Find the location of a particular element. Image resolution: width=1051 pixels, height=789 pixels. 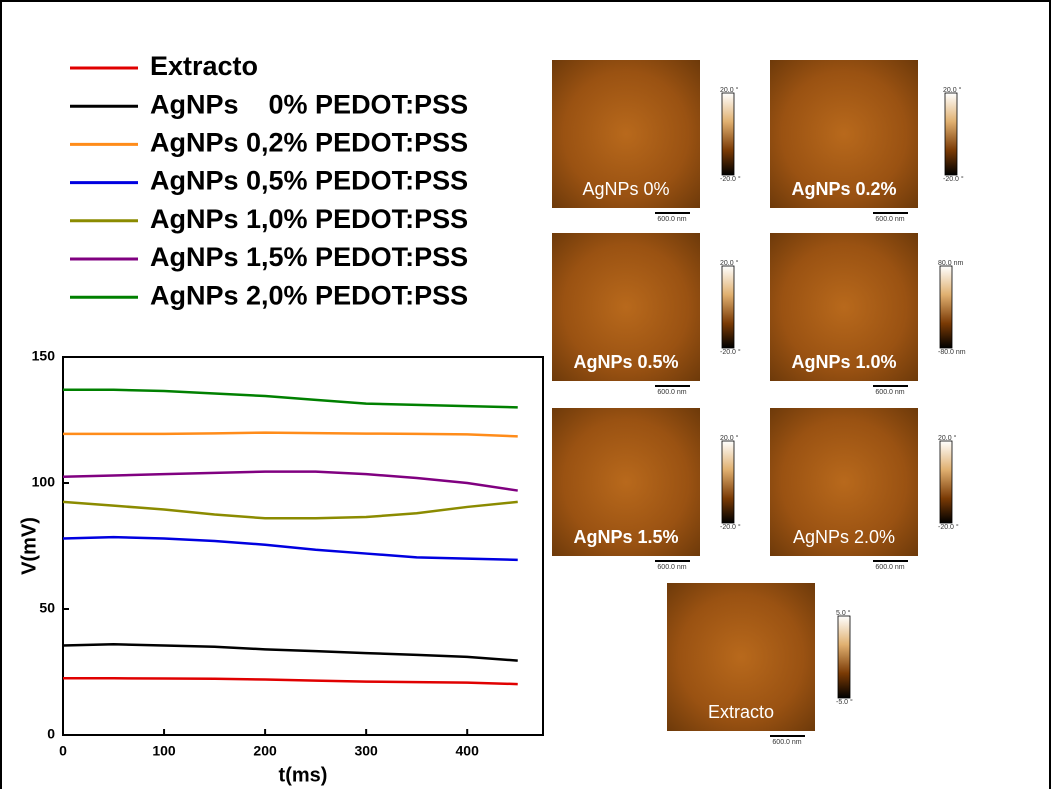

x-tick-label: 300 is located at coordinates (366, 751).